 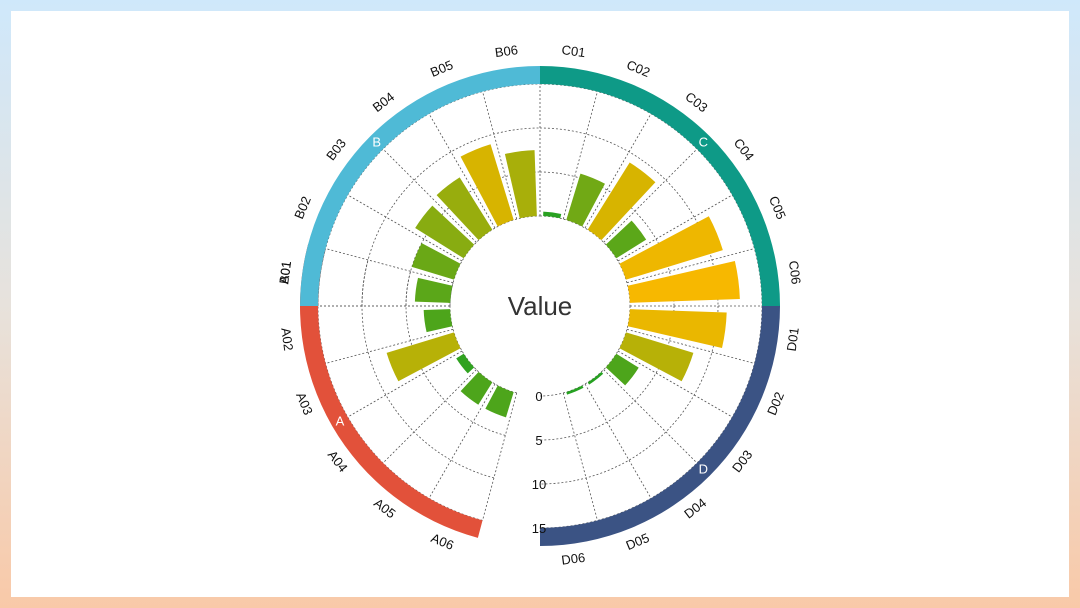 What do you see at coordinates (742, 461) in the screenshot?
I see `category-label-D03: D03` at bounding box center [742, 461].